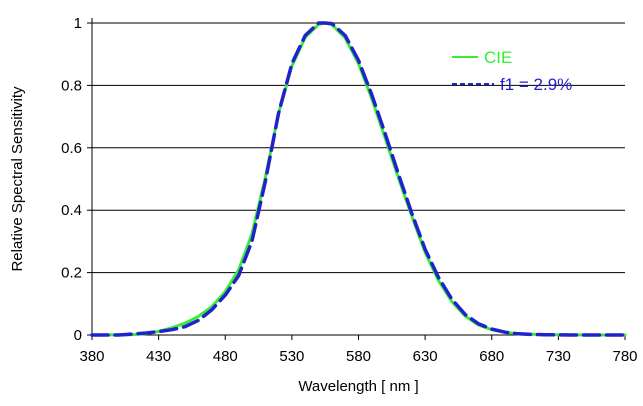 The height and width of the screenshot is (406, 643). I want to click on y-axis-label: Relative Spectral Sensitivity, so click(17, 179).